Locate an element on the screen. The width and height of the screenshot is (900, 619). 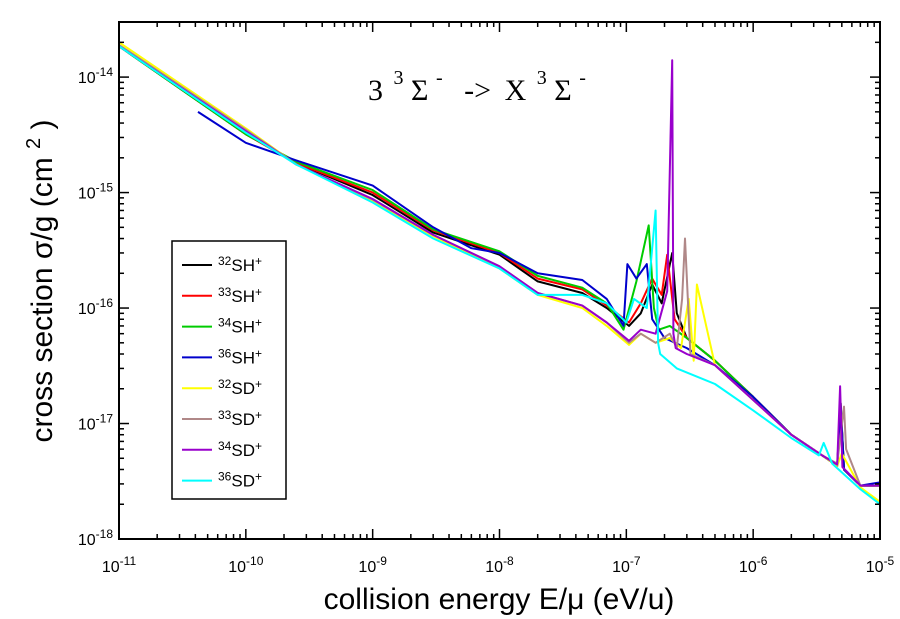
y-tick-label-exp: -15 is located at coordinates (105, 188).